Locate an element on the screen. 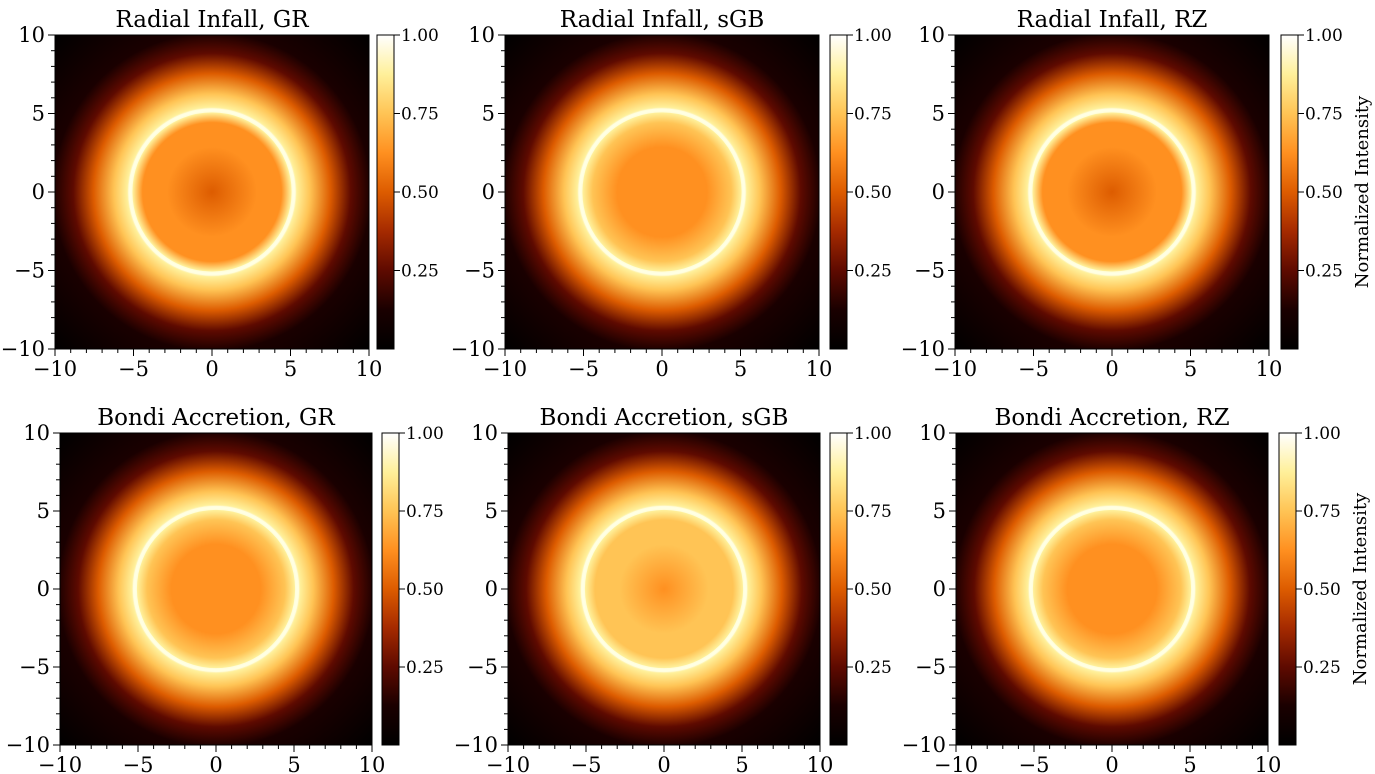 This screenshot has height=774, width=1375. panel-title: Bondi Accretion, GR is located at coordinates (216, 418).